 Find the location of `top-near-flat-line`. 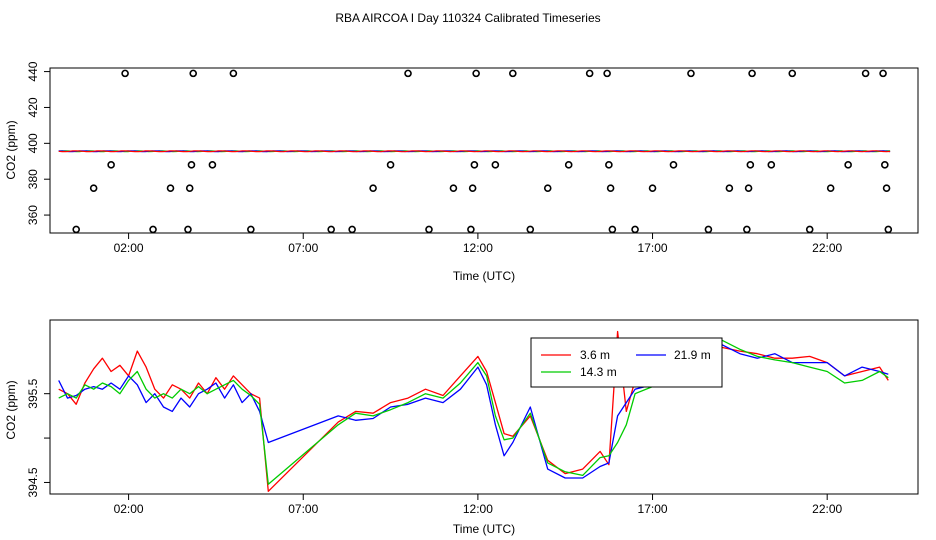

top-near-flat-line is located at coordinates (474, 151).